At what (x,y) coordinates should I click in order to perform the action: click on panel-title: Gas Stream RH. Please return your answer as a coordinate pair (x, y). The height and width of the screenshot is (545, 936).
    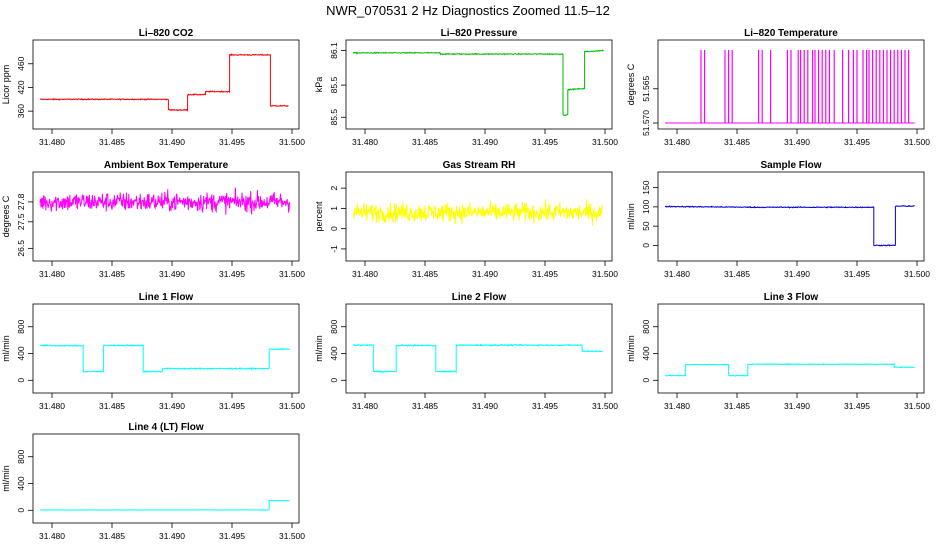
    Looking at the image, I should click on (479, 165).